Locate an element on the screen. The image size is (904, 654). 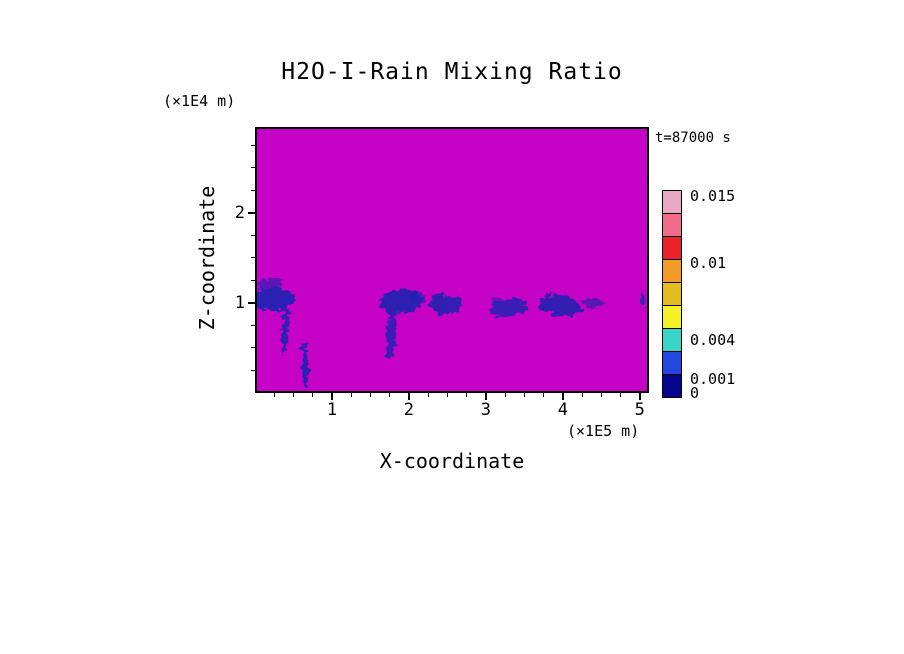
colorbar-label: 0.001 is located at coordinates (713, 379).